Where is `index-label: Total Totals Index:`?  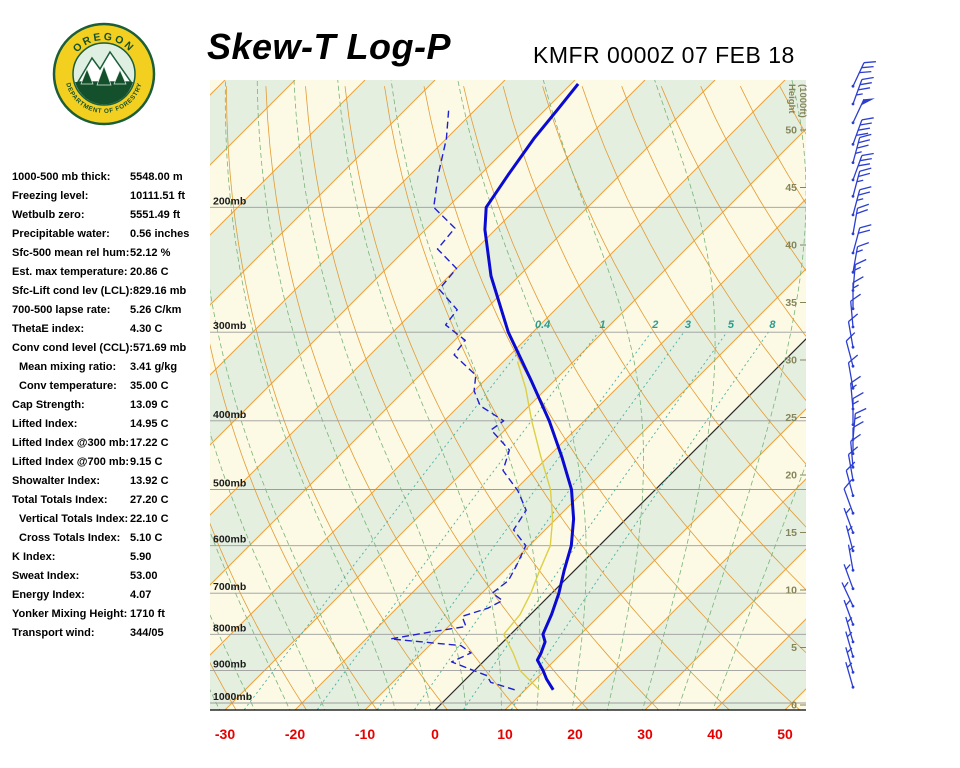
index-label: Total Totals Index: is located at coordinates (60, 500).